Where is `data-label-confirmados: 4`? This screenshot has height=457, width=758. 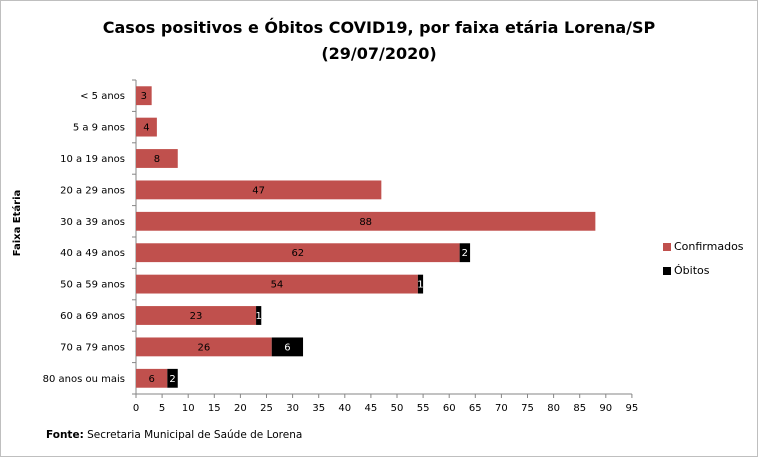 data-label-confirmados: 4 is located at coordinates (146, 128).